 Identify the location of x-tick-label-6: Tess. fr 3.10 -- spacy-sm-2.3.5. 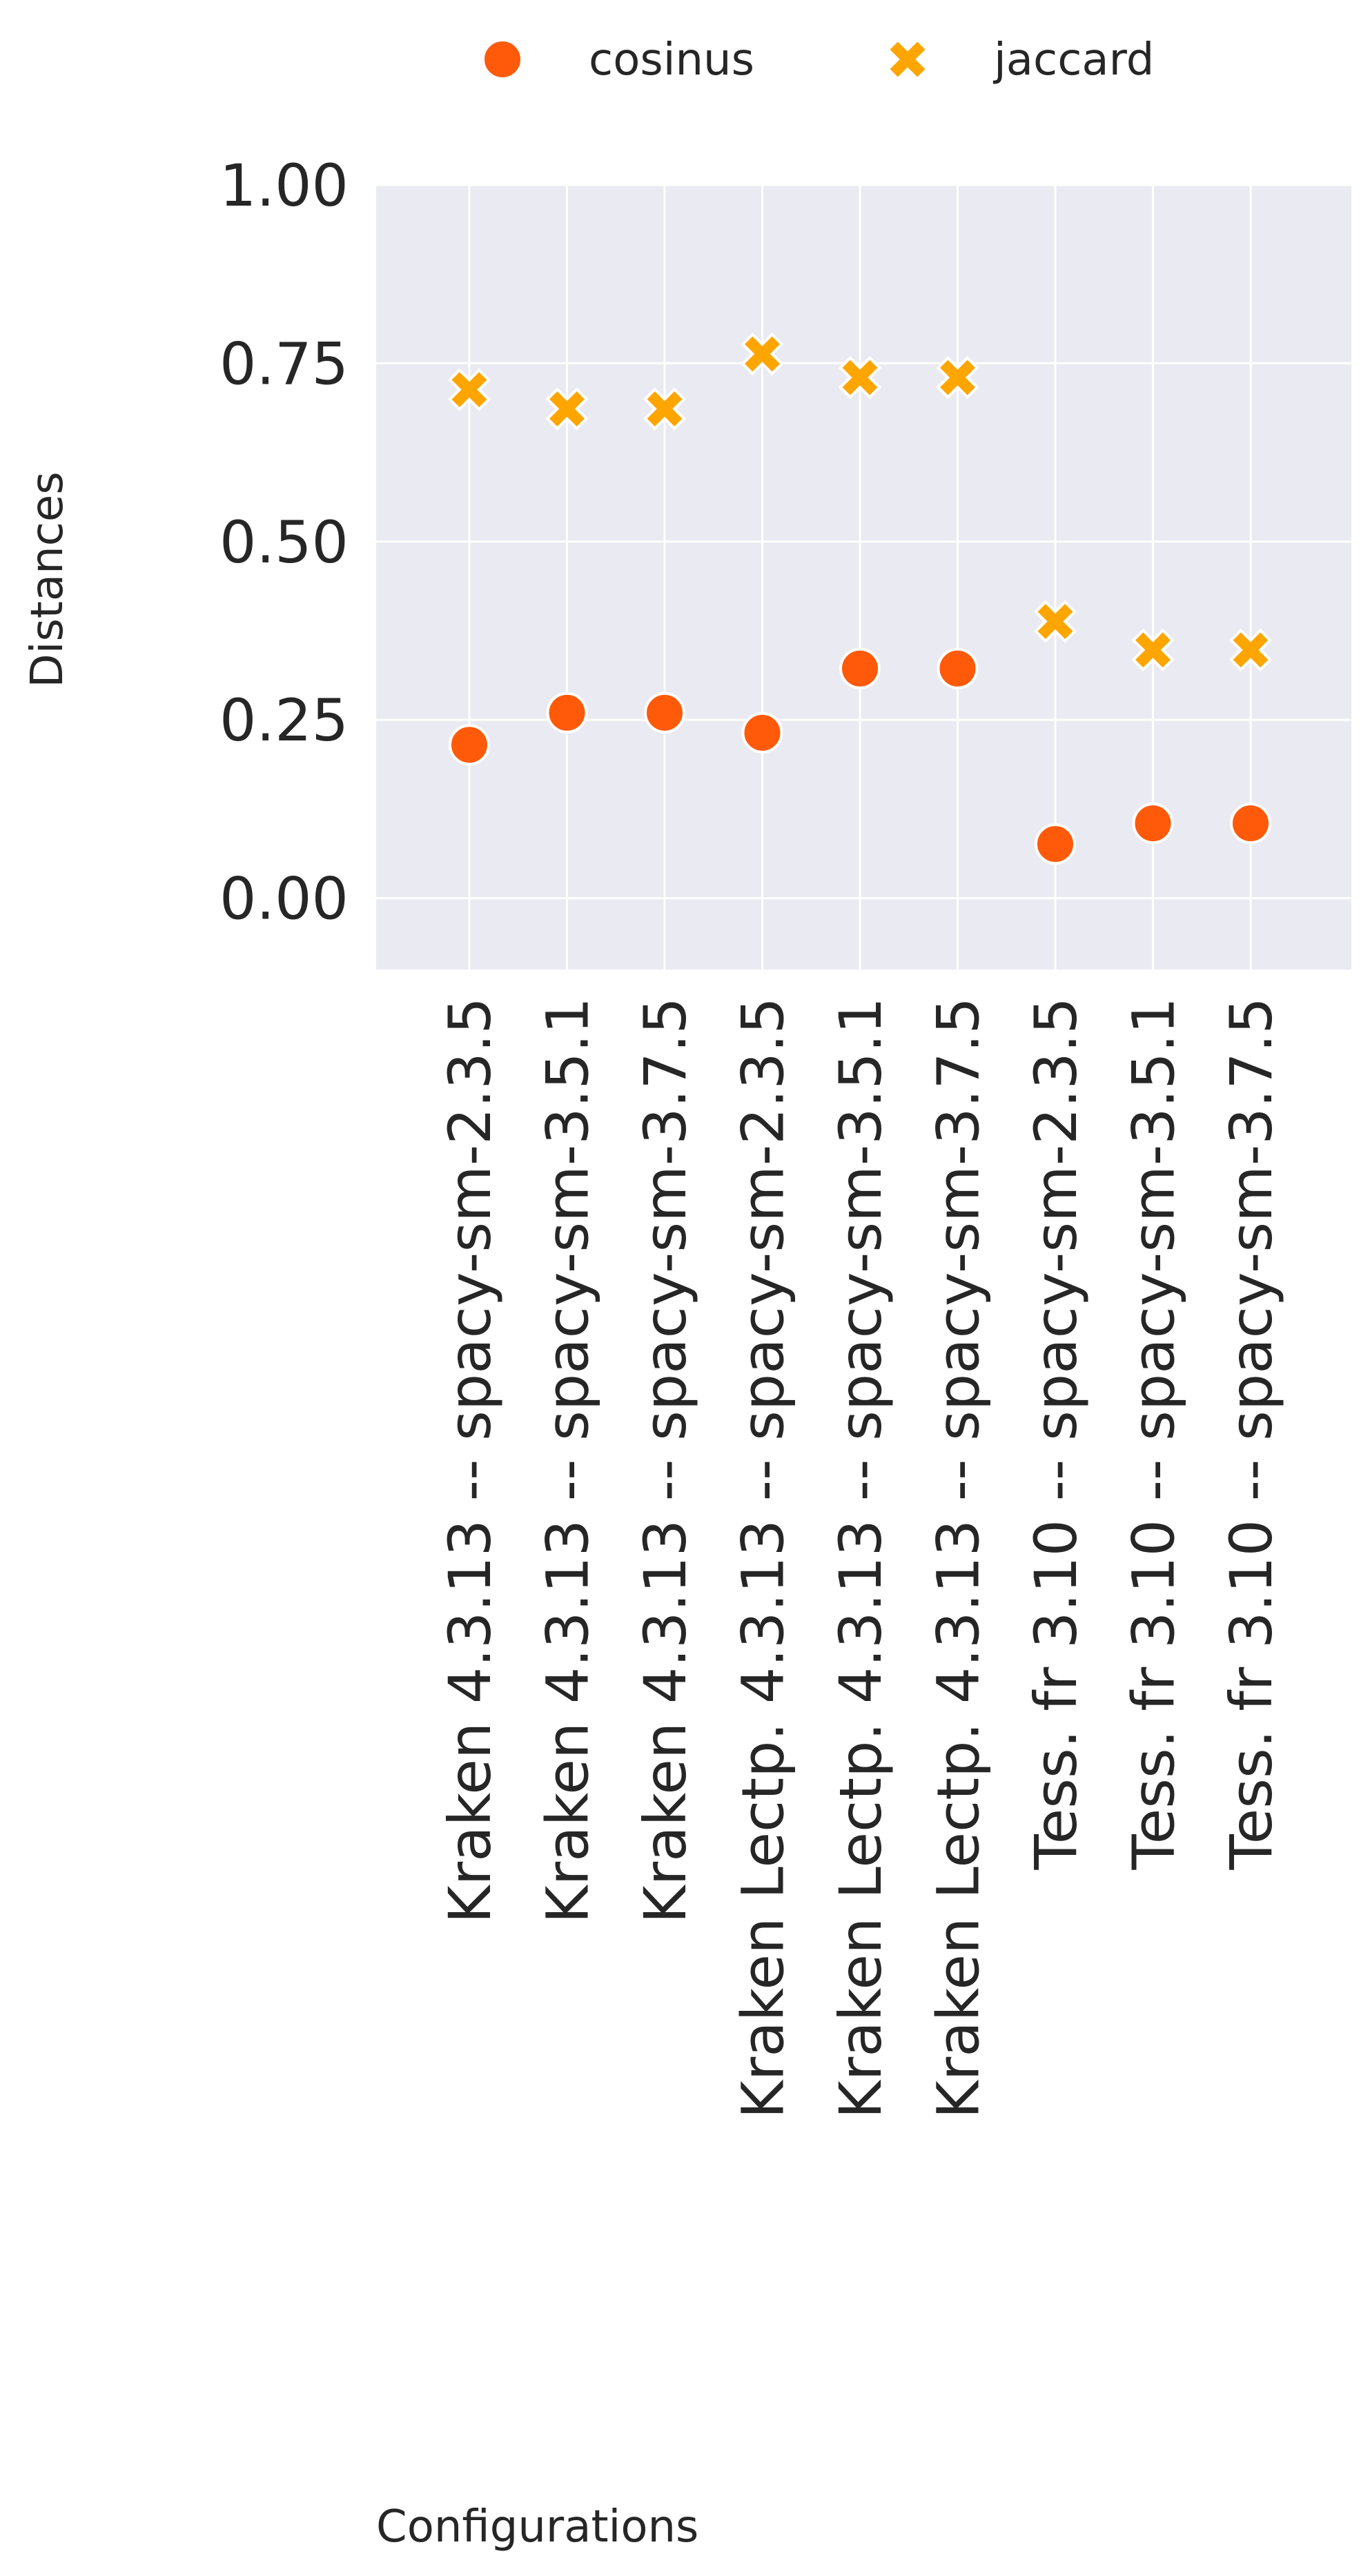
(1056, 1433).